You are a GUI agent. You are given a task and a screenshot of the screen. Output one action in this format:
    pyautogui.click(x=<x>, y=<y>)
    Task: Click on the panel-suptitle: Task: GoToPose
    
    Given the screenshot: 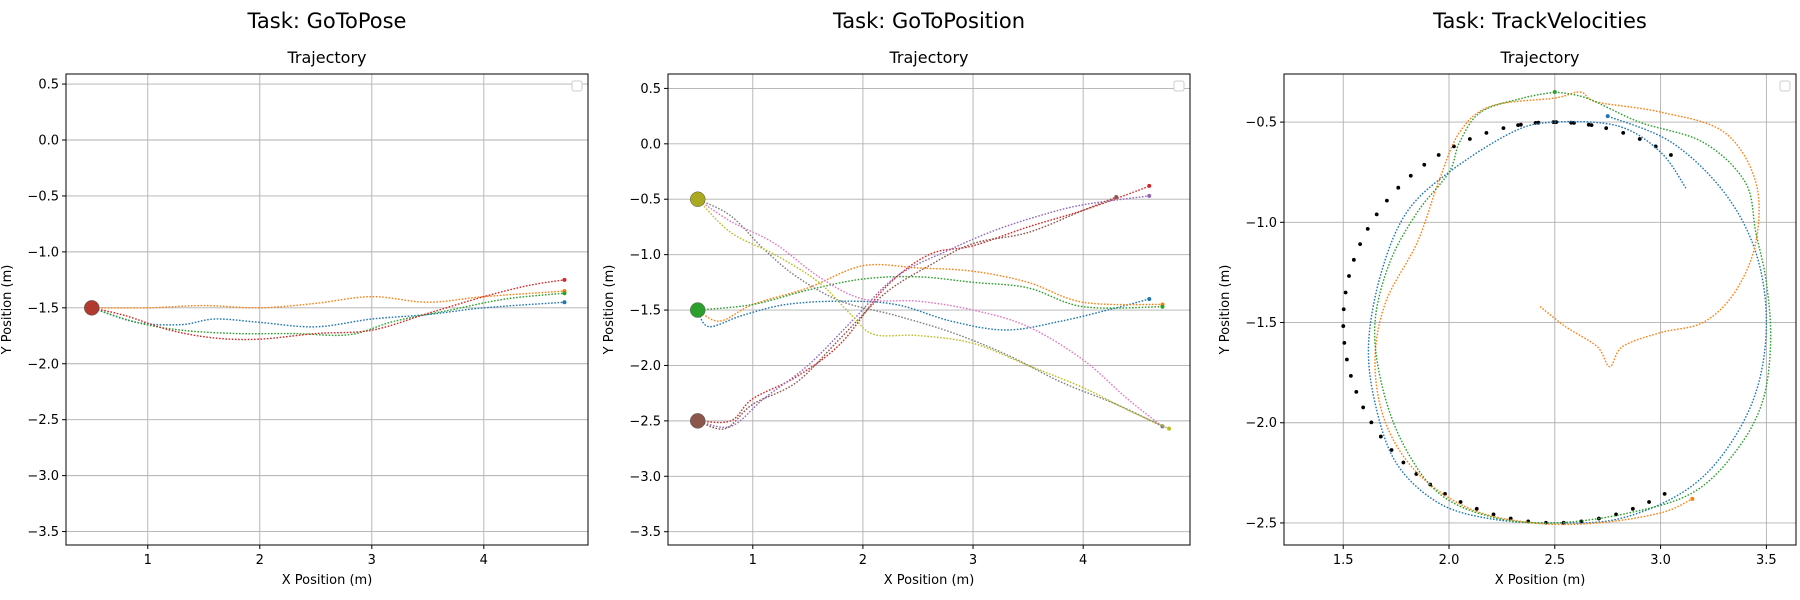 What is the action you would take?
    pyautogui.click(x=327, y=21)
    